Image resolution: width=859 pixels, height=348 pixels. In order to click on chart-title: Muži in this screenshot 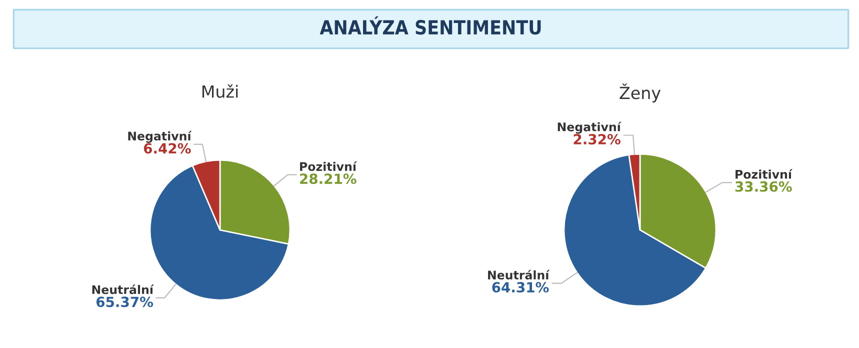, I will do `click(220, 91)`.